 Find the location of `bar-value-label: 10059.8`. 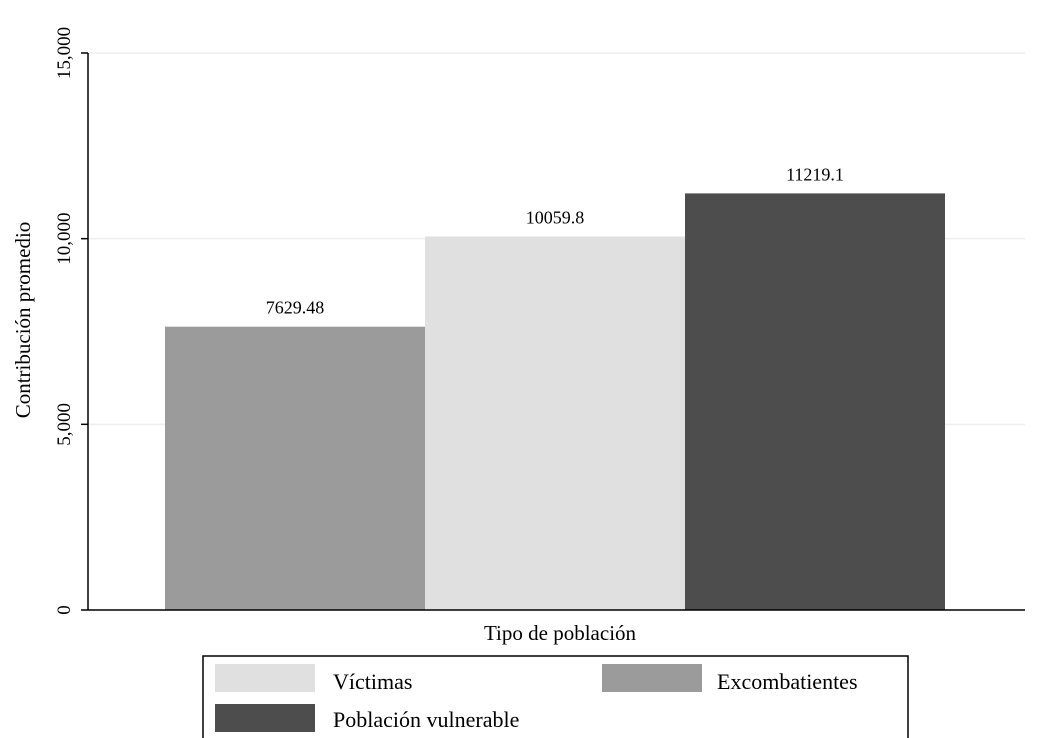

bar-value-label: 10059.8 is located at coordinates (555, 217).